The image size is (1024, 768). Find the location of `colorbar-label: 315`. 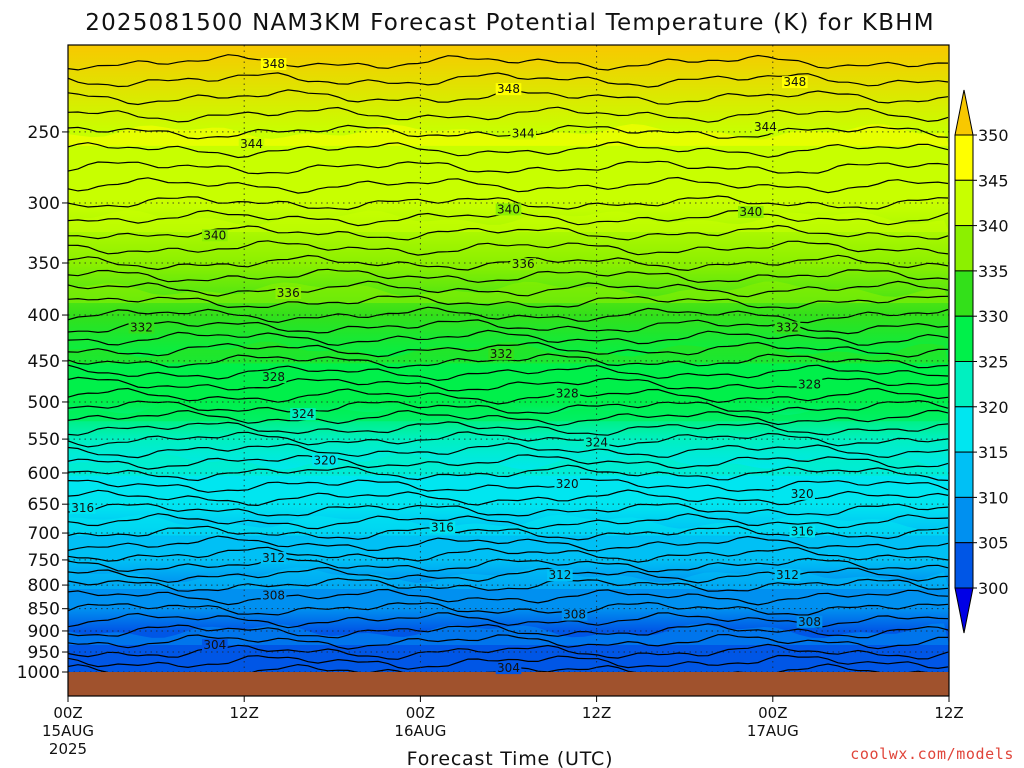

colorbar-label: 315 is located at coordinates (993, 452).